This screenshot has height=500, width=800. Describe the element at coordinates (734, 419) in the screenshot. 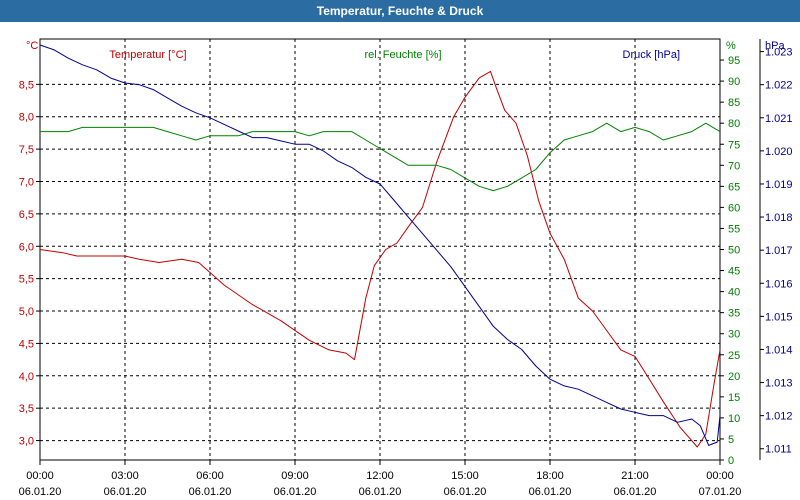

I see `humidity-tick-label: 10` at that location.